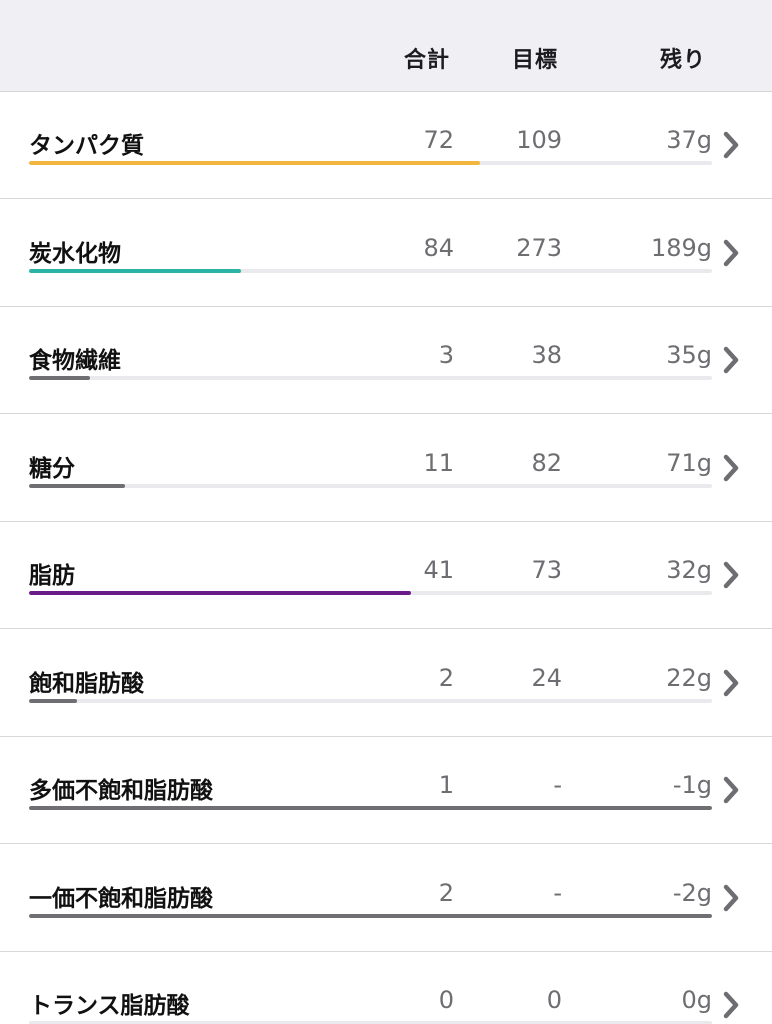 The height and width of the screenshot is (1024, 772). Describe the element at coordinates (386, 468) in the screenshot. I see `nutrient-row: 糖分 11 82 71g` at that location.